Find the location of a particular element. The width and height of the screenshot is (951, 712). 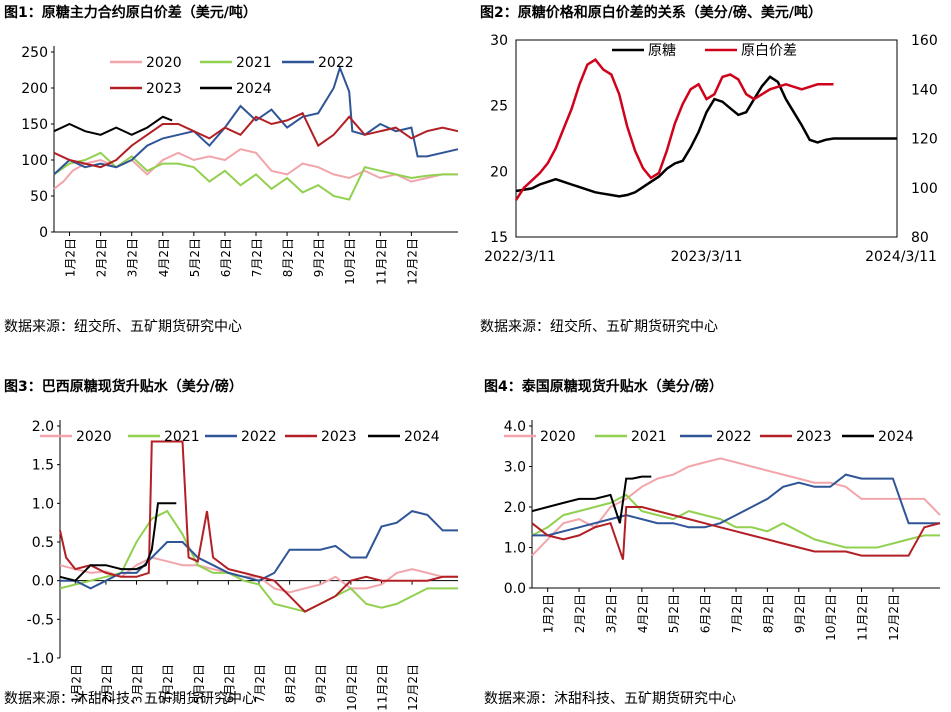

y-tick-label: 50 is located at coordinates (39, 197).